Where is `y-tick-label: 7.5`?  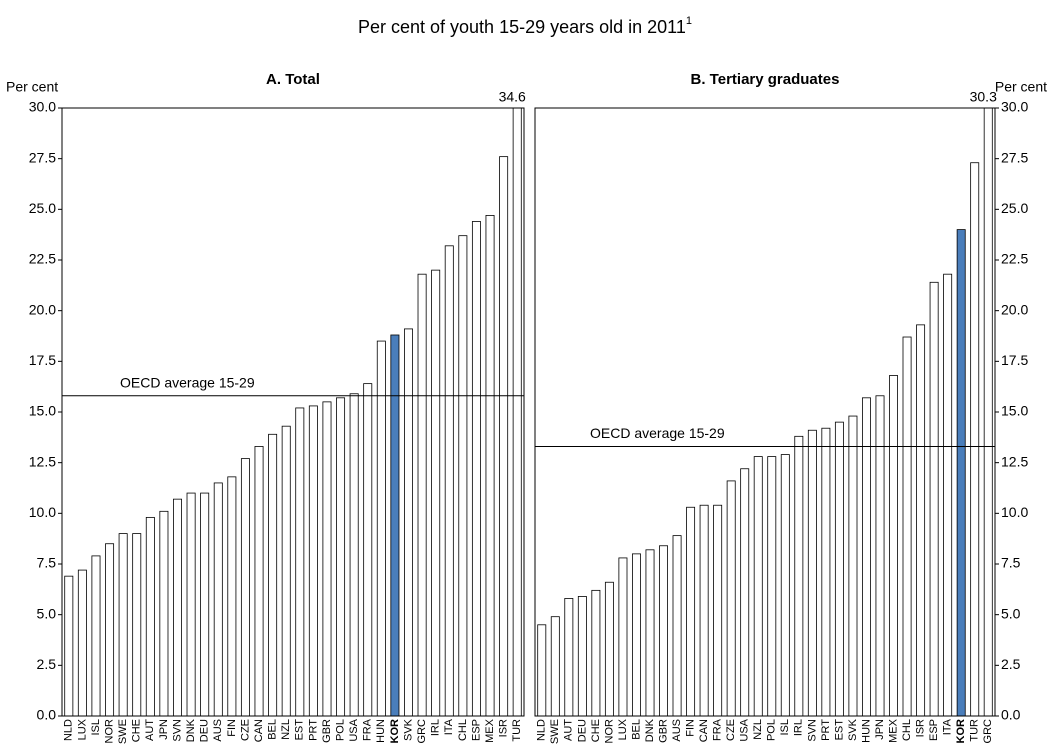 y-tick-label: 7.5 is located at coordinates (1011, 563).